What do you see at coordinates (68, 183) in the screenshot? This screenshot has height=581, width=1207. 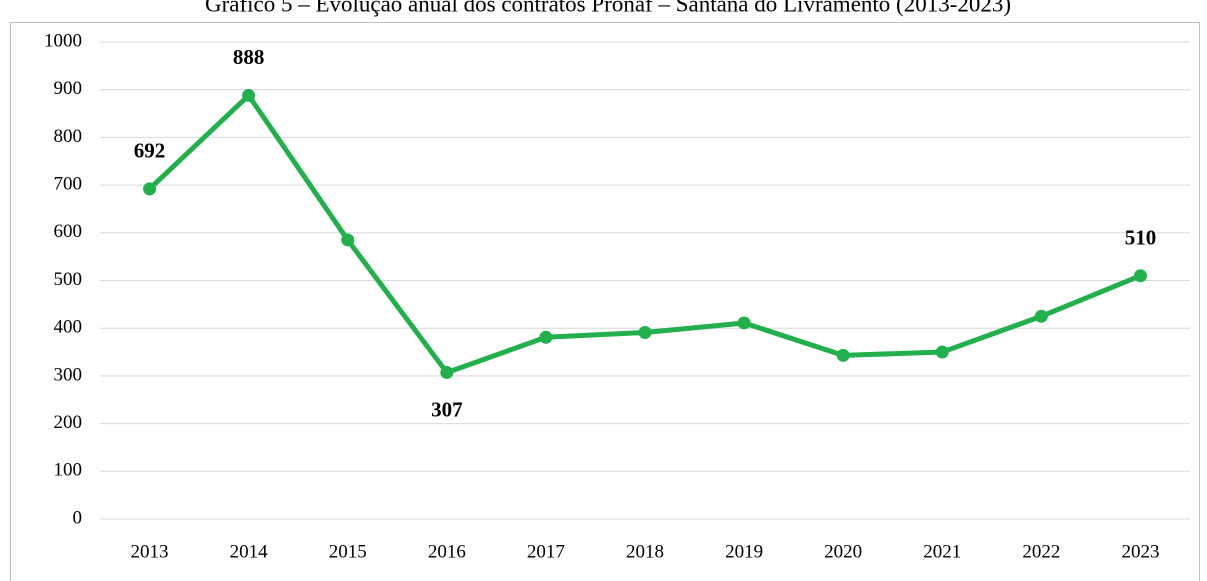 I see `y-tick-label: 700` at bounding box center [68, 183].